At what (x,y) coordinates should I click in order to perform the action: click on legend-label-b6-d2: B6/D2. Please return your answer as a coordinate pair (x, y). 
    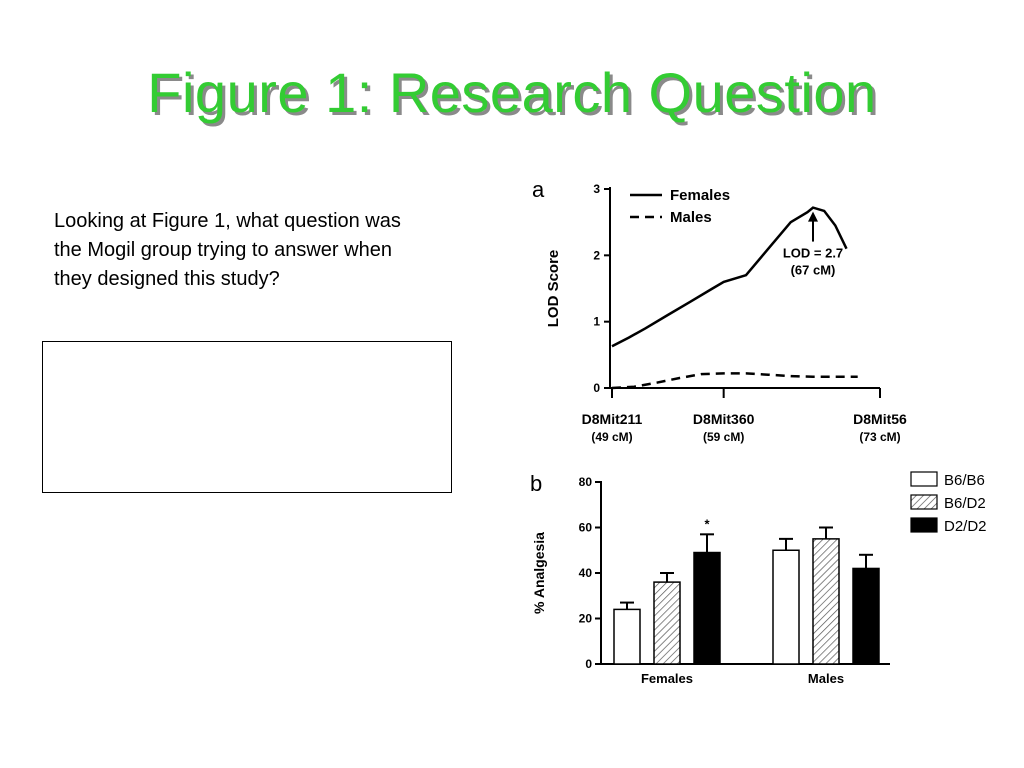
    Looking at the image, I should click on (965, 503).